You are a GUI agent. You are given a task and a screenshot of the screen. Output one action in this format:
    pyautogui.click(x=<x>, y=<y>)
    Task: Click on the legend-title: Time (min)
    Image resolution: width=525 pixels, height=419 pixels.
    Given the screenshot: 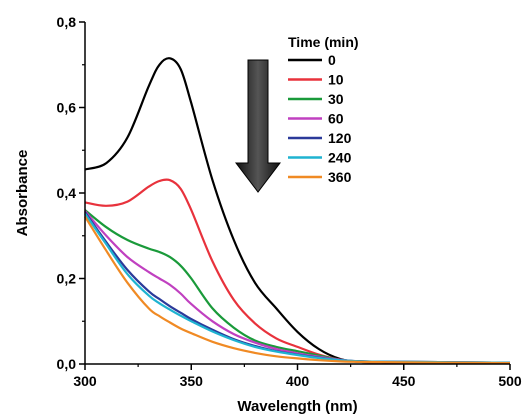 What is the action you would take?
    pyautogui.click(x=323, y=42)
    